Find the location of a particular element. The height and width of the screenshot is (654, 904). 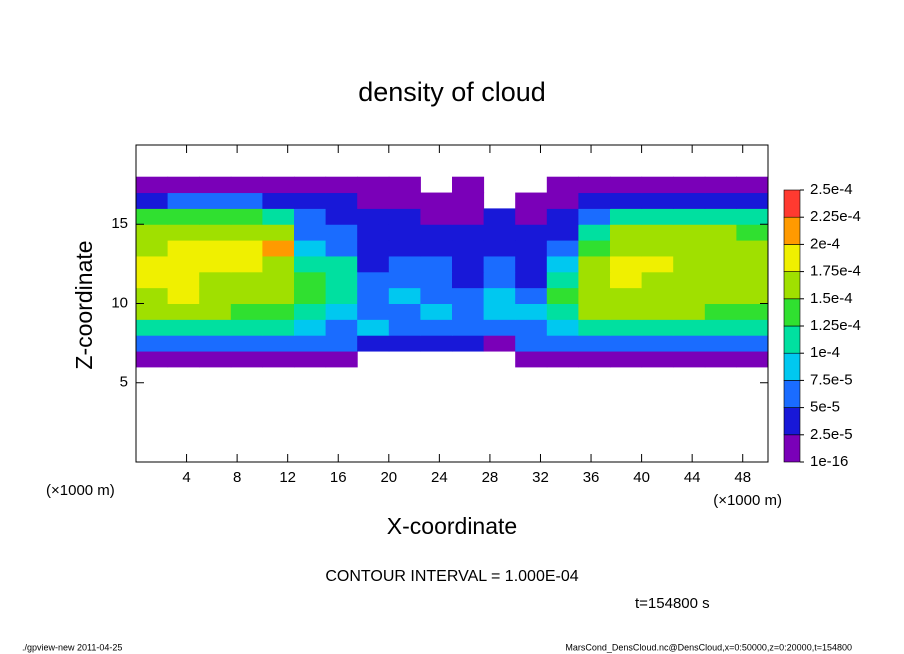

x-tick-label: 16 is located at coordinates (338, 477).